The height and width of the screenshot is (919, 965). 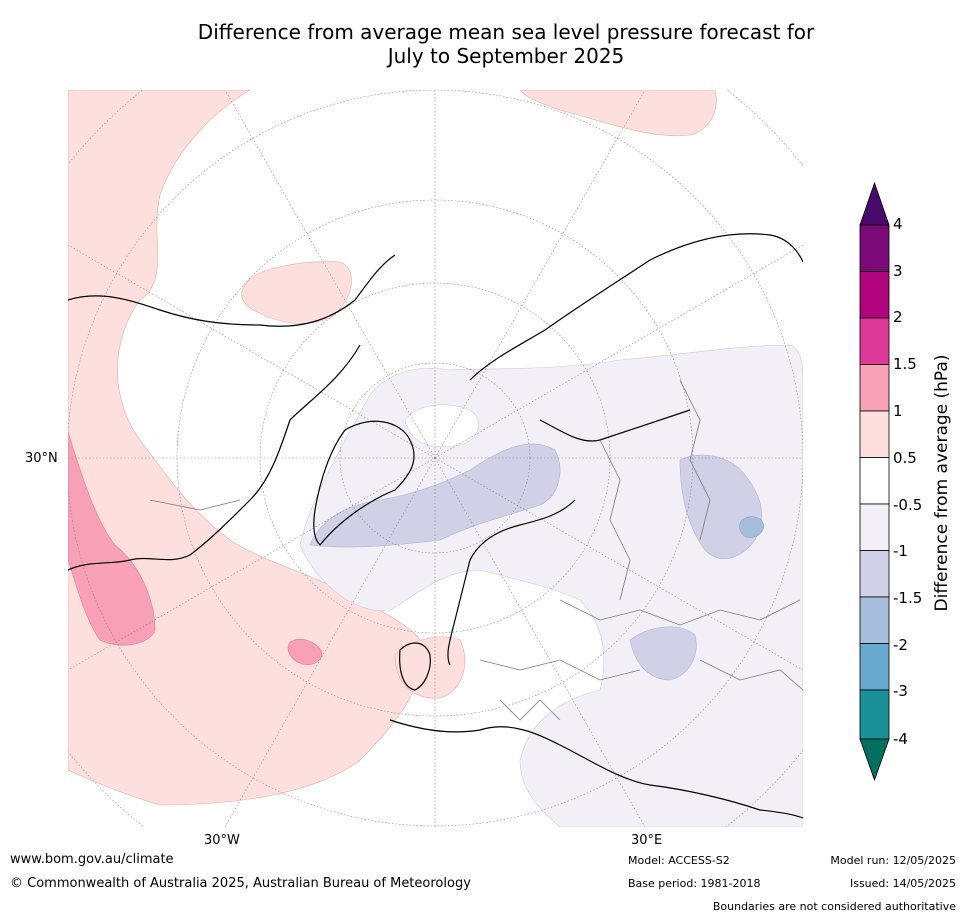 I want to click on colorbar-tick: 1, so click(x=898, y=411).